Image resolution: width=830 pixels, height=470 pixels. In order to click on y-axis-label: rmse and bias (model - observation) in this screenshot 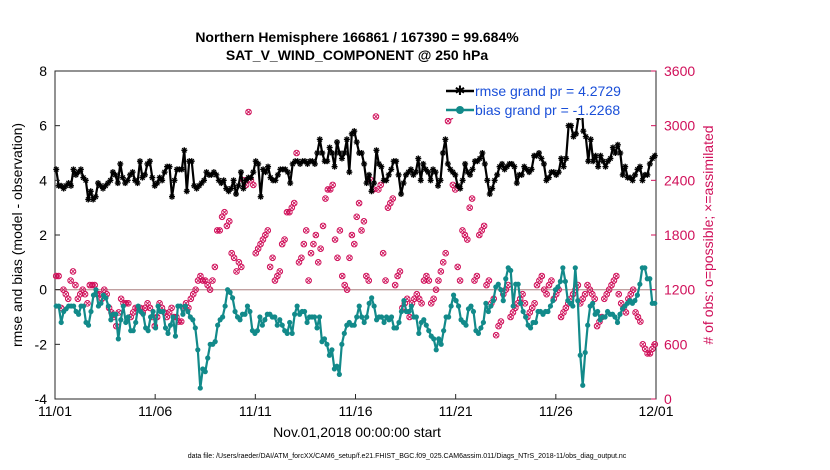, I will do `click(17, 235)`.